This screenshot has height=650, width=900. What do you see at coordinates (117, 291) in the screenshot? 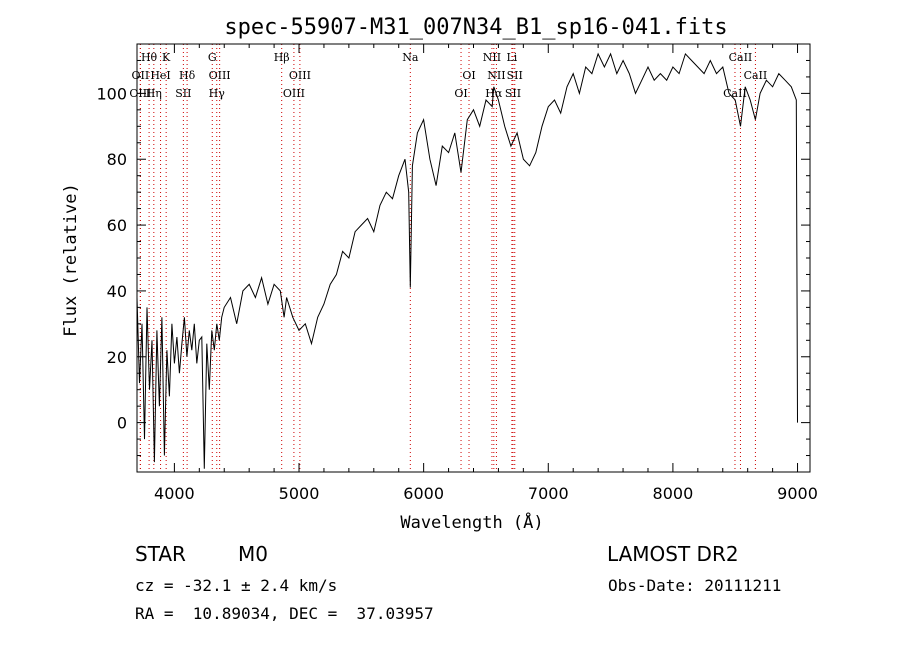
I see `y-tick-label: 40` at bounding box center [117, 291].